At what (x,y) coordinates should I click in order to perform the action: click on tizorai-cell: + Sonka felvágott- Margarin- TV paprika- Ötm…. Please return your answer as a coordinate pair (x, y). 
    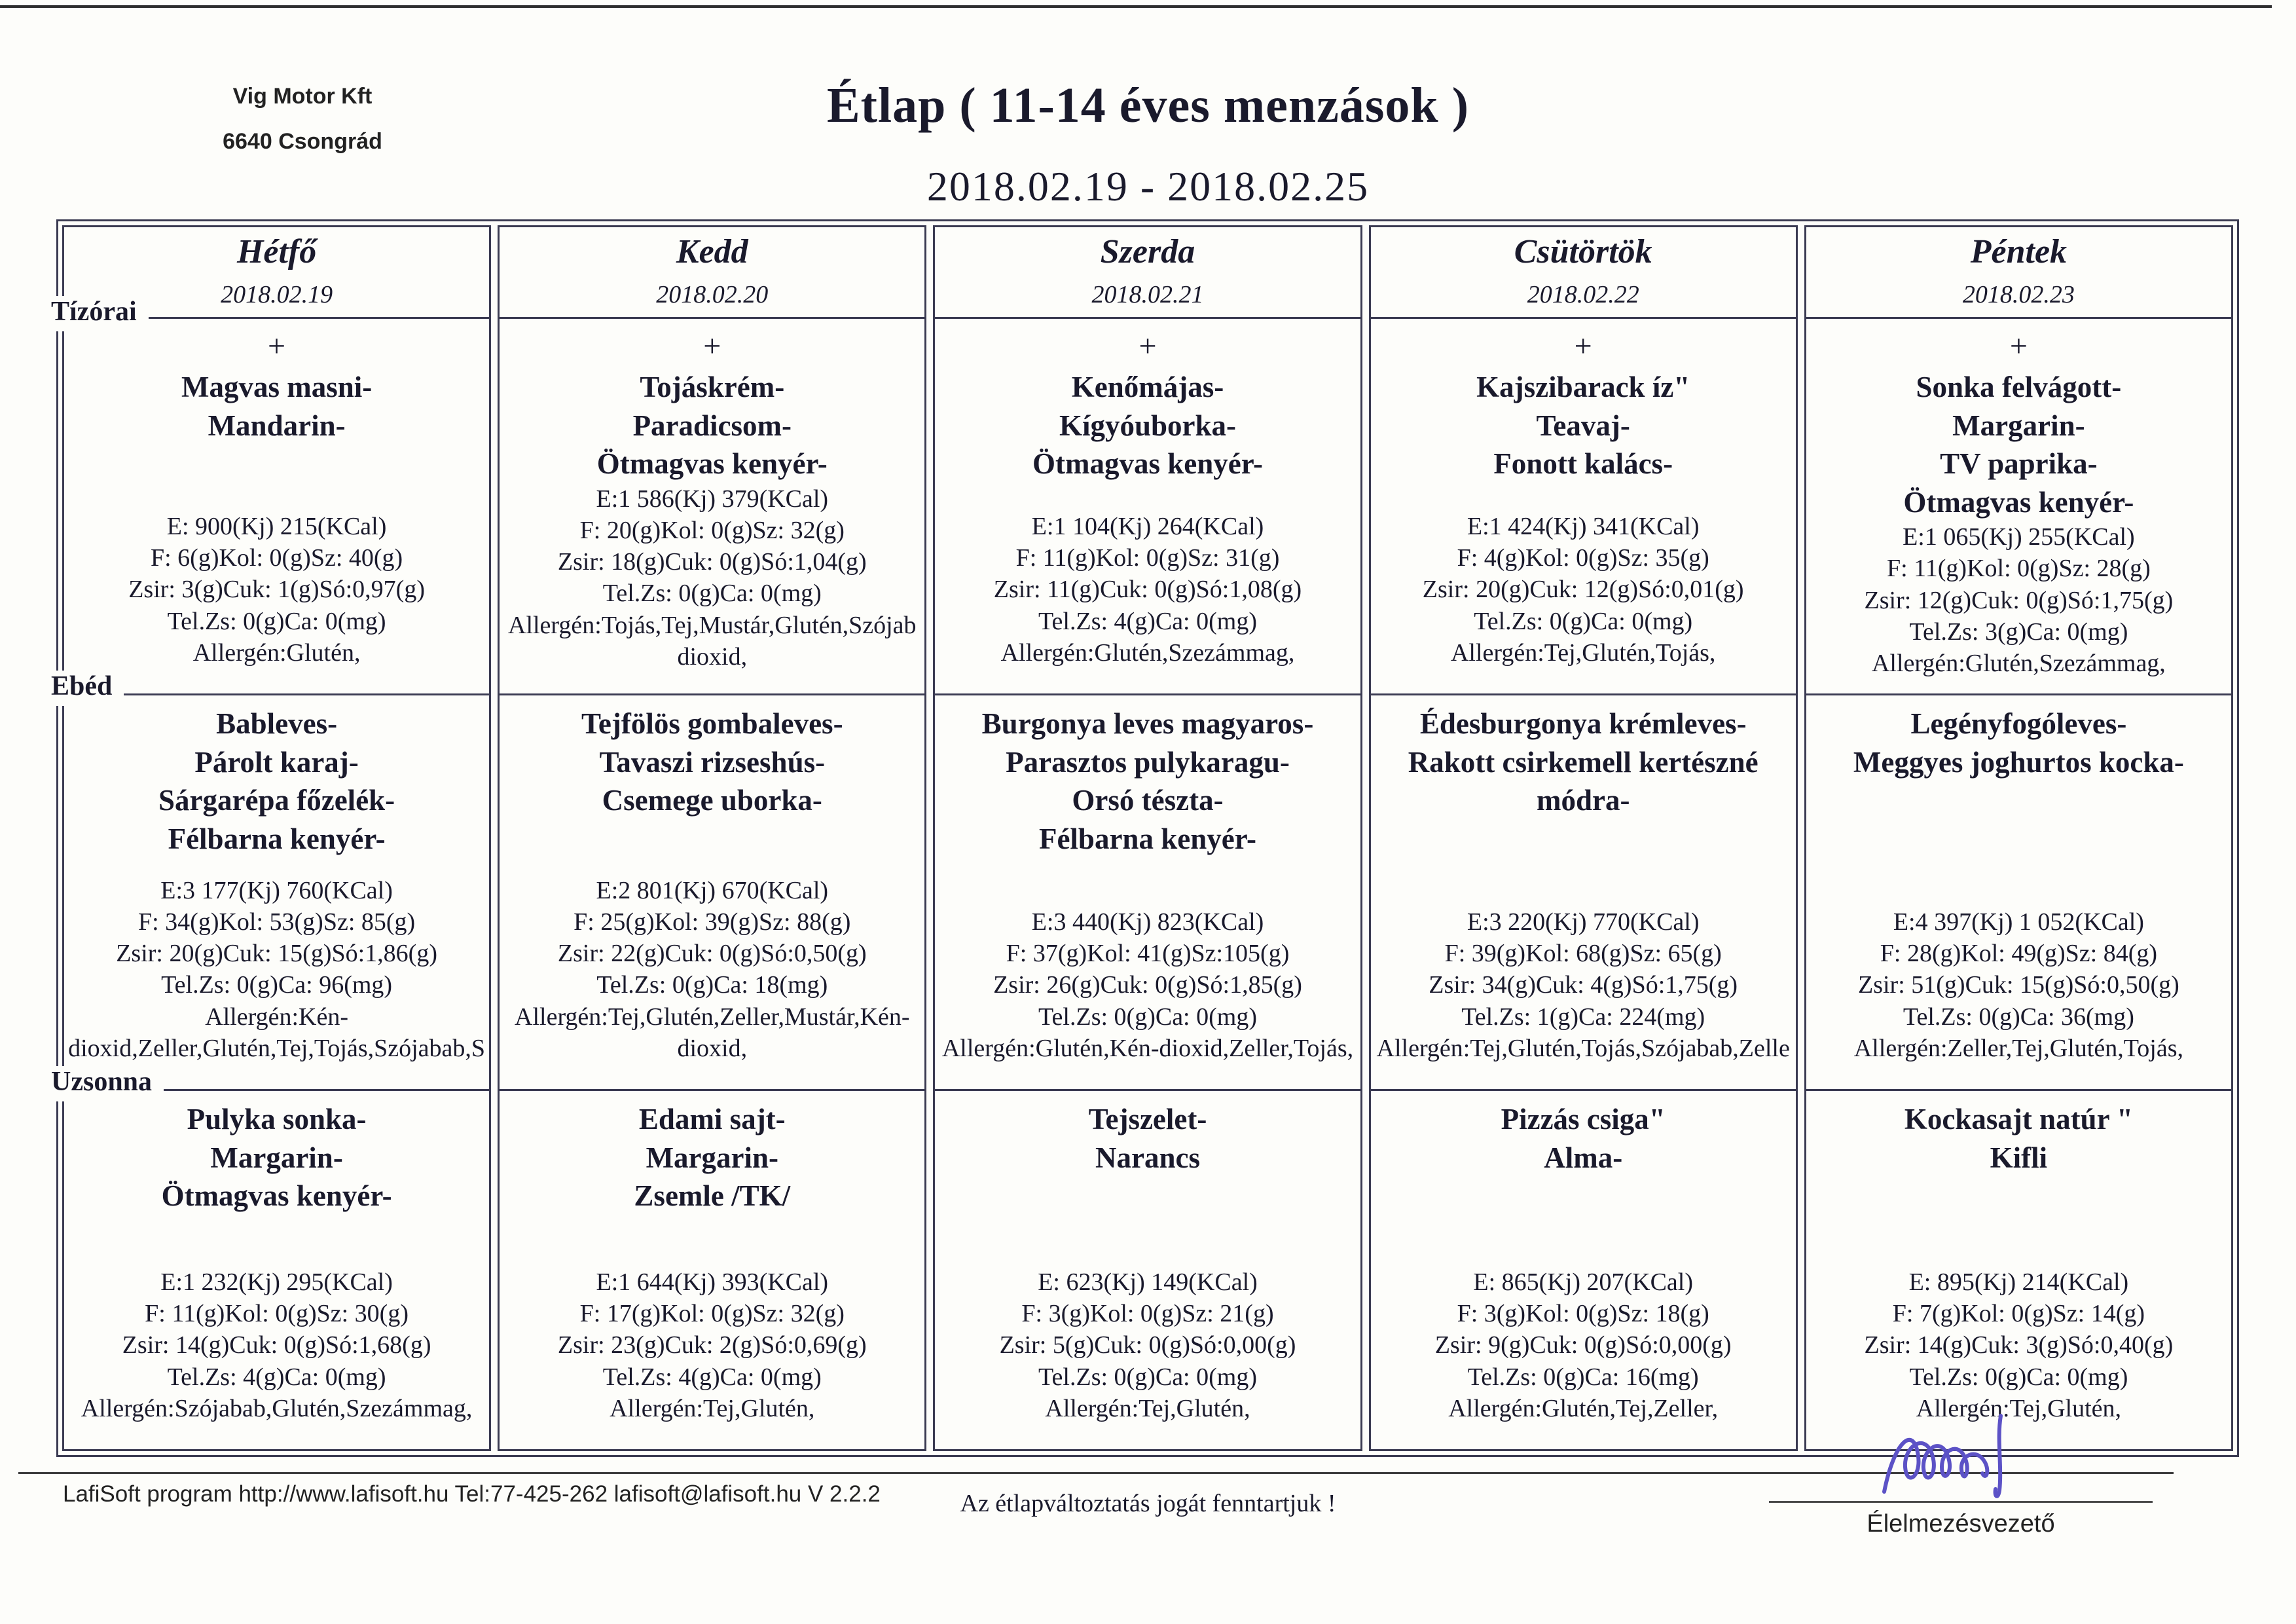
    Looking at the image, I should click on (2018, 506).